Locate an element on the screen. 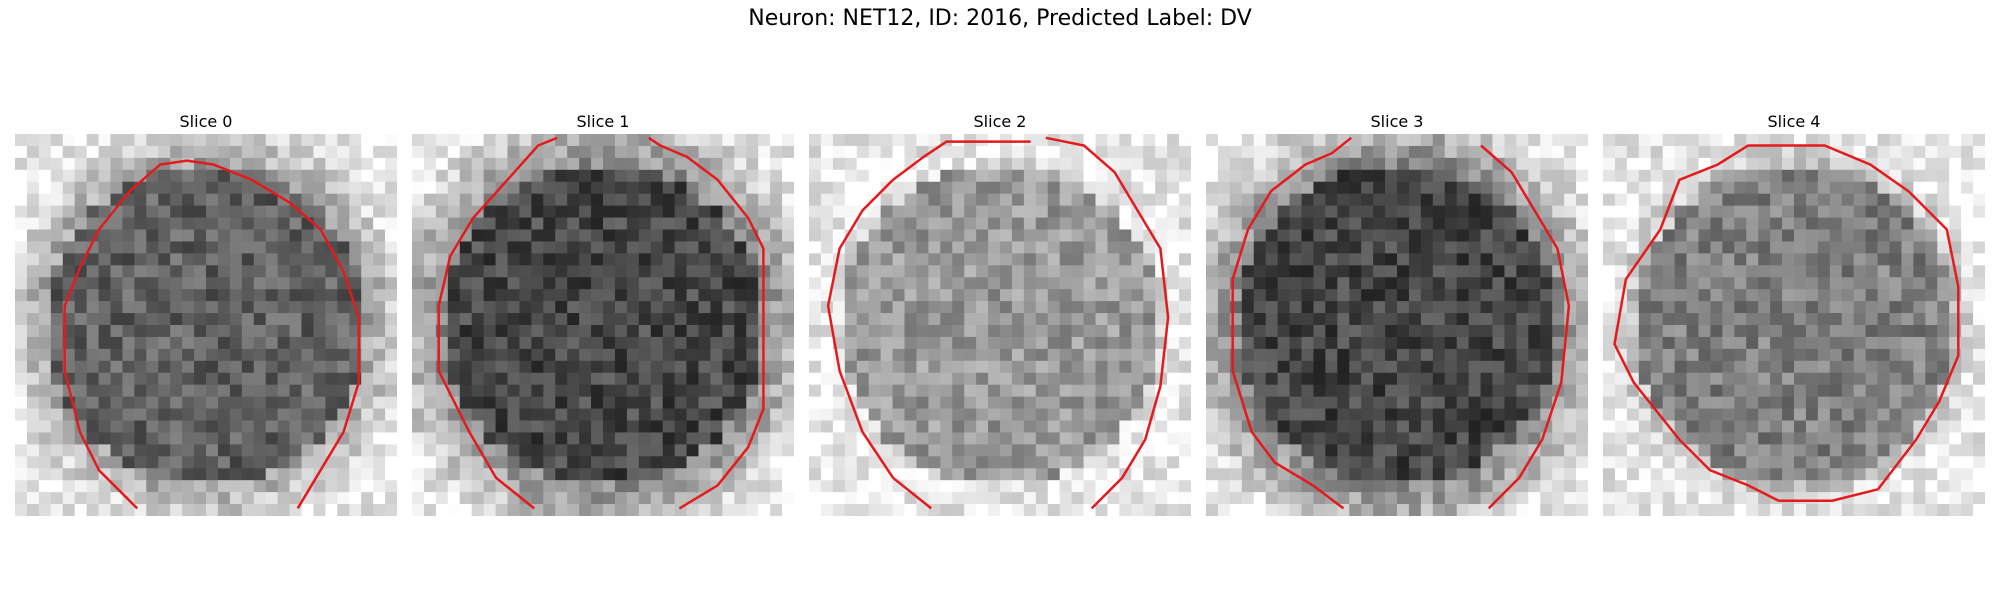  slice-panel-0: Slice 0 is located at coordinates (206, 313).